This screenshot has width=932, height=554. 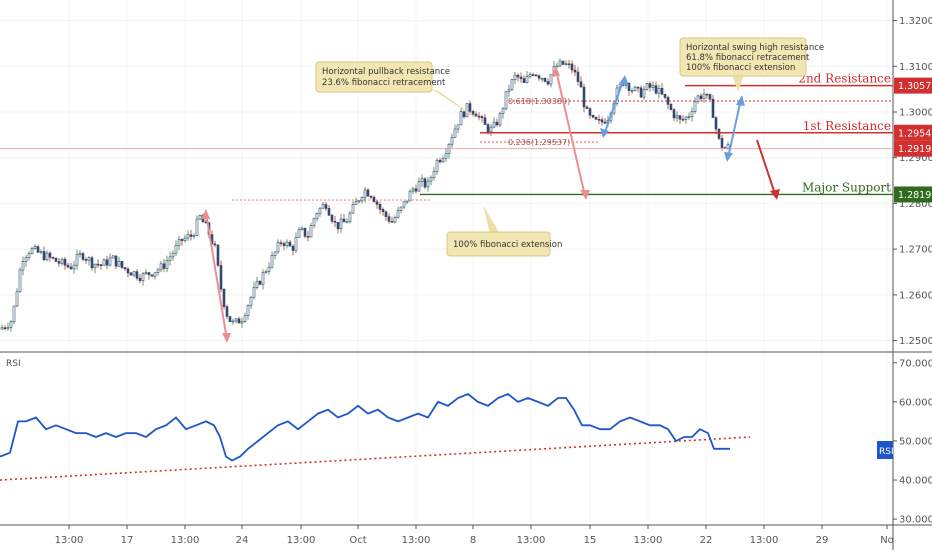 I want to click on level-line: 2nd Resistance 1.30577, so click(x=808, y=83).